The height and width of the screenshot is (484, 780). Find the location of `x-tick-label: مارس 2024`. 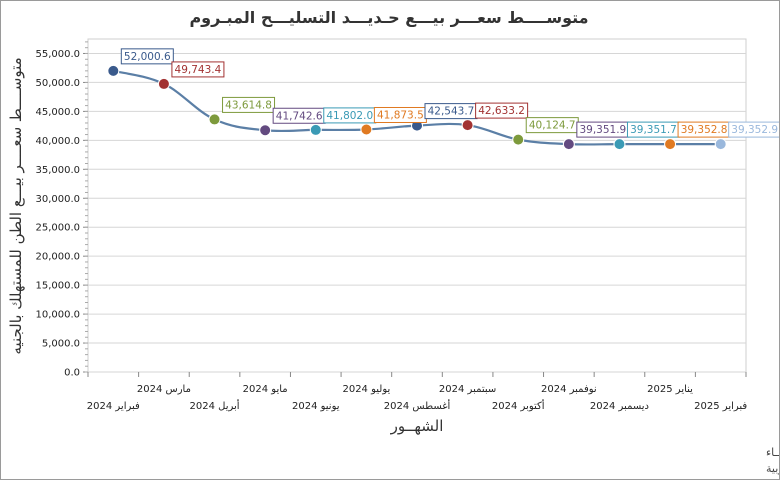

x-tick-label: مارس 2024 is located at coordinates (164, 389).